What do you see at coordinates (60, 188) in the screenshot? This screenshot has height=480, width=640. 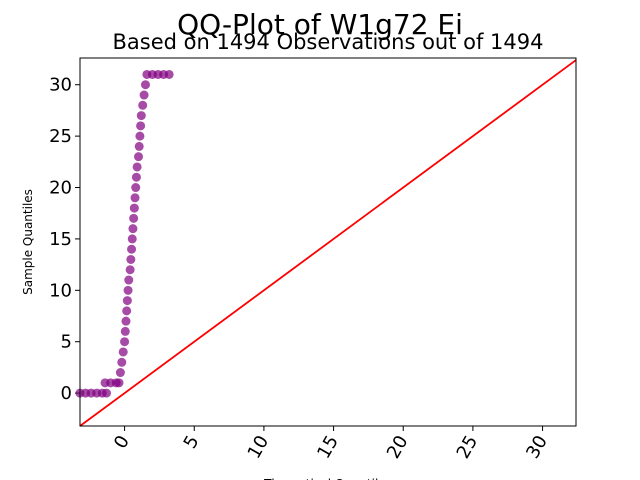 I see `y-tick-label: 20` at bounding box center [60, 188].